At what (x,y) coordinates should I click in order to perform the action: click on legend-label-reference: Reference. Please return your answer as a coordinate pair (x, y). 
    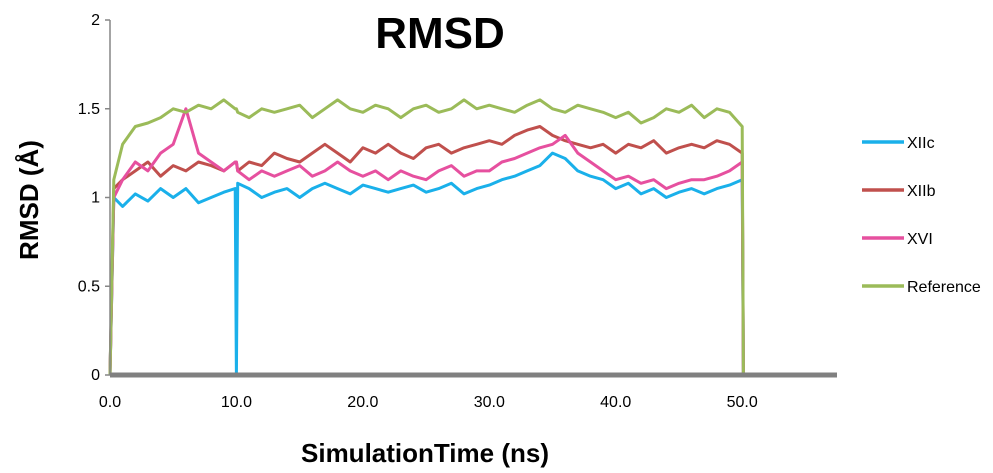
    Looking at the image, I should click on (944, 287).